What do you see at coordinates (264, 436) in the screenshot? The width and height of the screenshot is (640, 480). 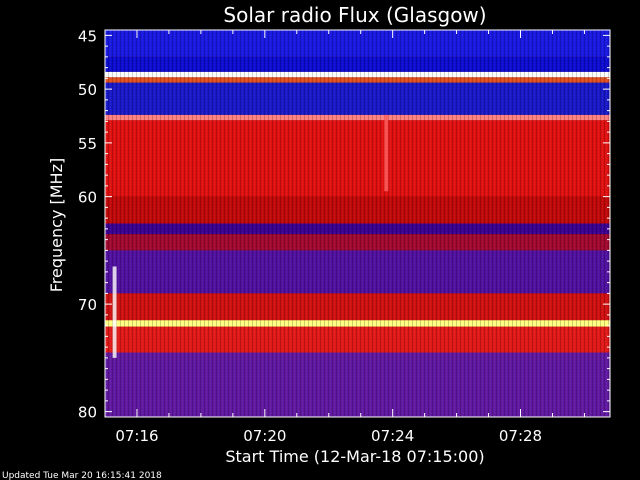 I see `x-tick-label: 07:20` at bounding box center [264, 436].